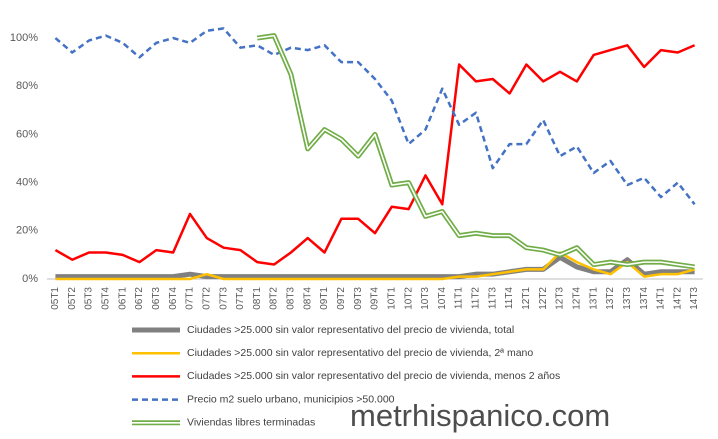 The width and height of the screenshot is (718, 439). I want to click on x-tick-label: 05T2, so click(72, 298).